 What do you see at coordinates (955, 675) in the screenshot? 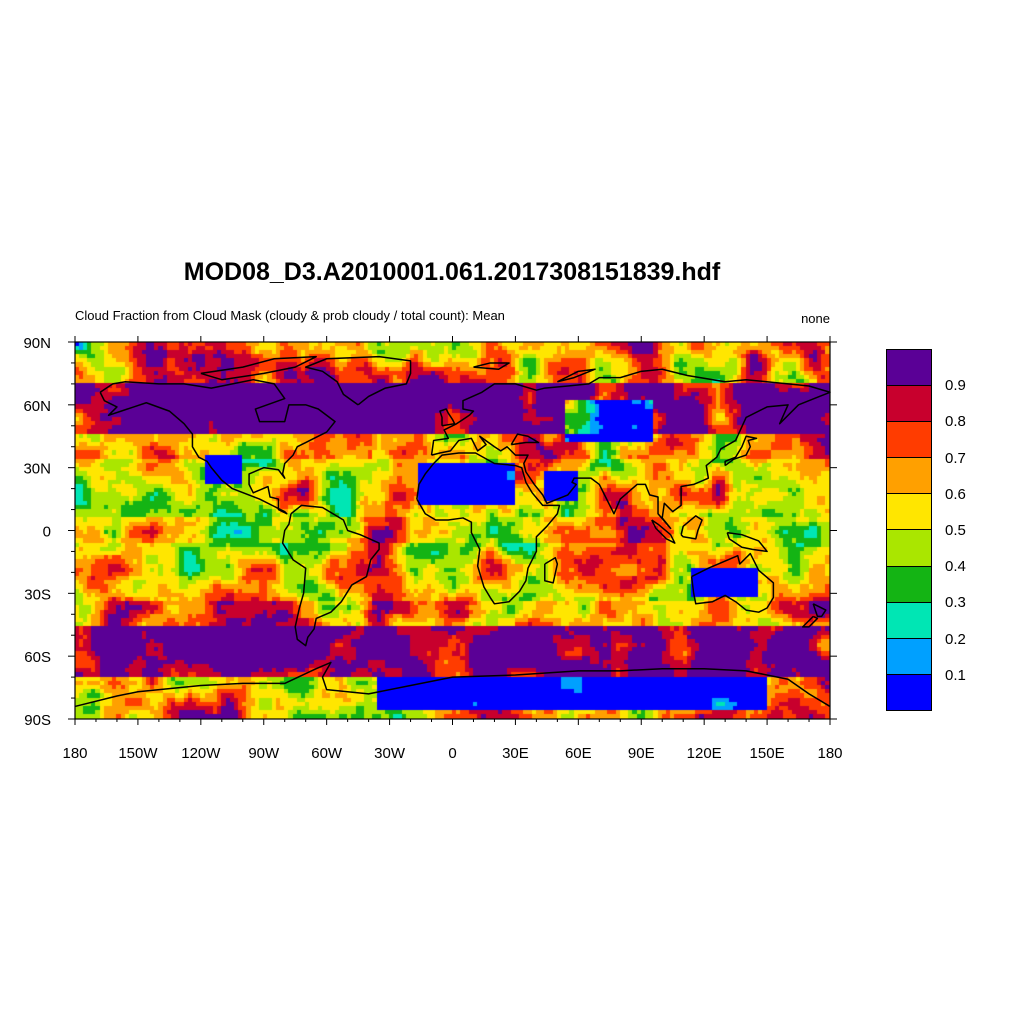
I see `colorbar-level-label: 0.1` at bounding box center [955, 675].